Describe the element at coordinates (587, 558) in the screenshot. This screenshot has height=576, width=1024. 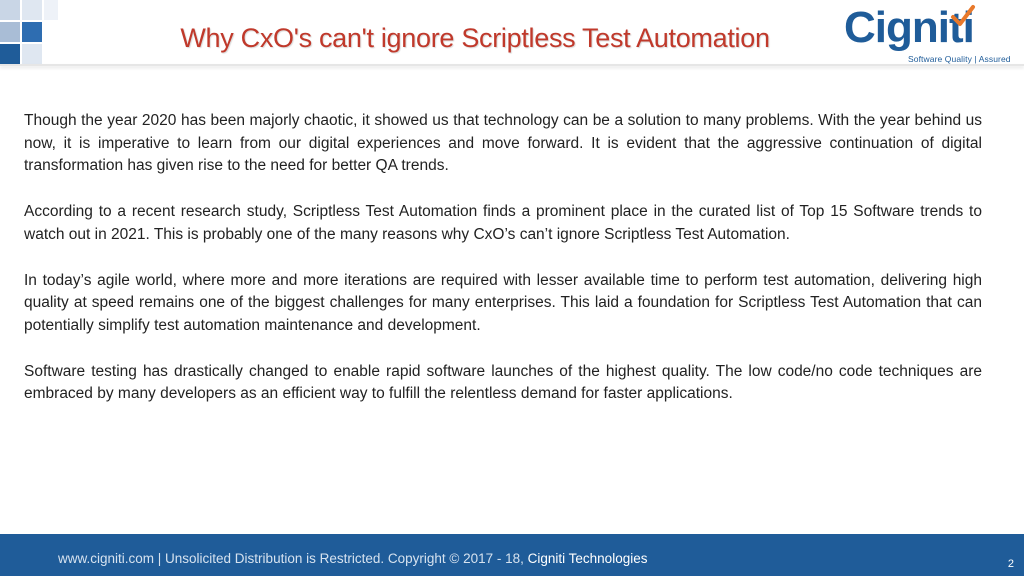
I see `footer-company: Cigniti Technologies` at that location.